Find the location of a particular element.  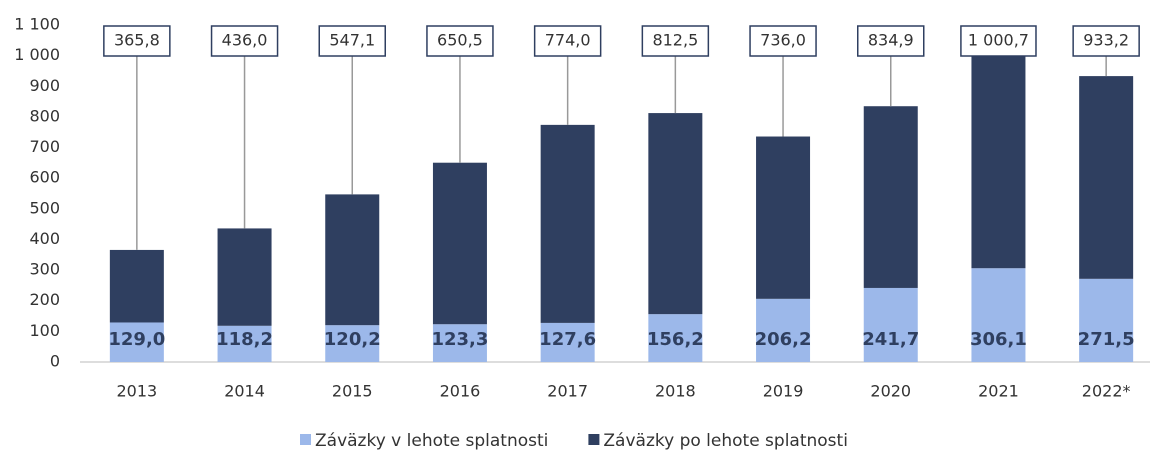

y-tick-label: 100 is located at coordinates (44, 330).